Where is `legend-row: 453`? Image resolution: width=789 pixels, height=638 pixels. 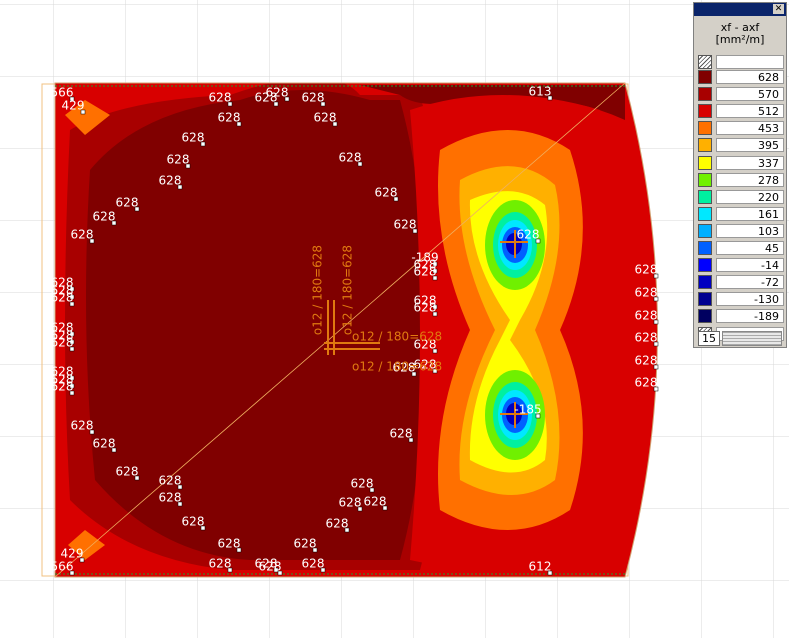
legend-row: 453 is located at coordinates (741, 128).